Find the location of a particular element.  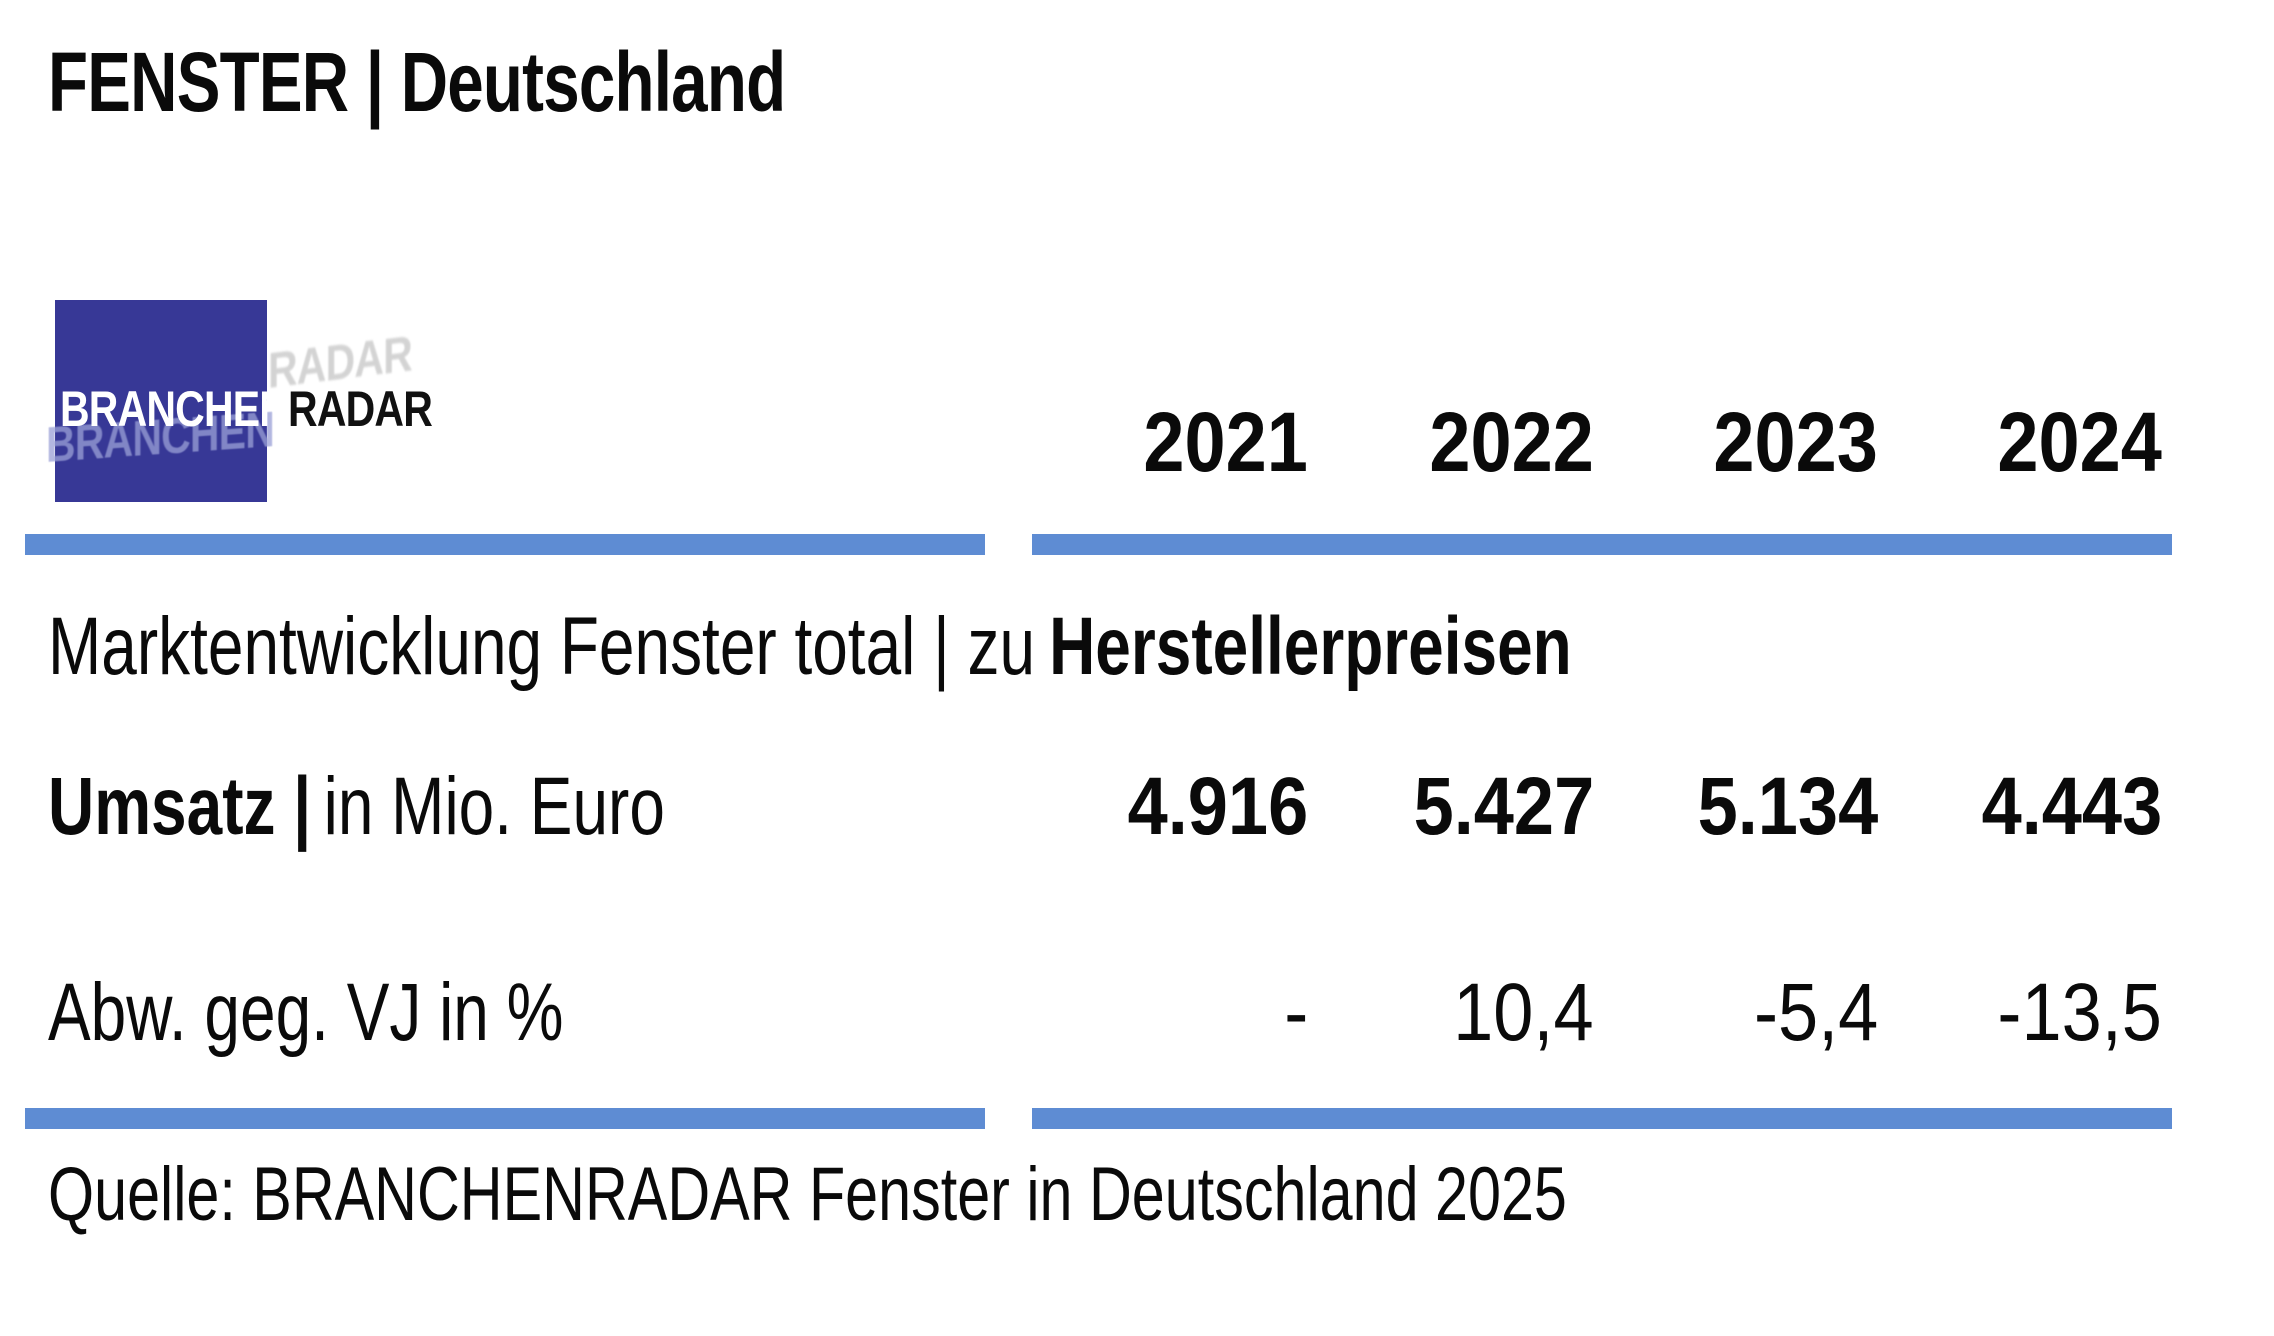

logo-text-radar: RADAR is located at coordinates (360, 409).